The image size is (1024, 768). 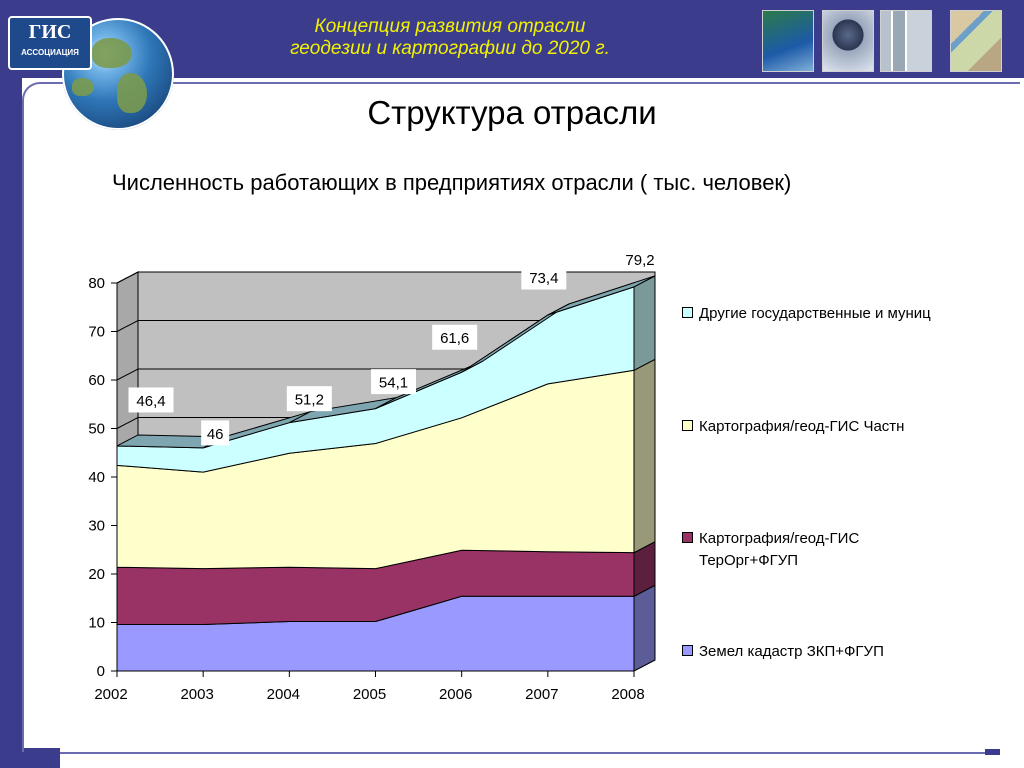 What do you see at coordinates (450, 26) in the screenshot?
I see `header-title-line1: Концепция развития отрасли` at bounding box center [450, 26].